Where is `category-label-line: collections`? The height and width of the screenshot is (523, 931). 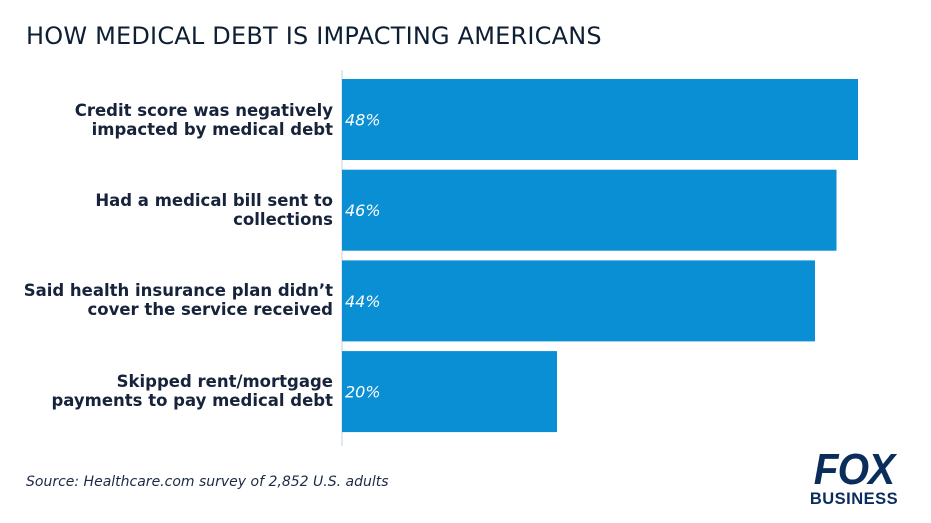 category-label-line: collections is located at coordinates (283, 219).